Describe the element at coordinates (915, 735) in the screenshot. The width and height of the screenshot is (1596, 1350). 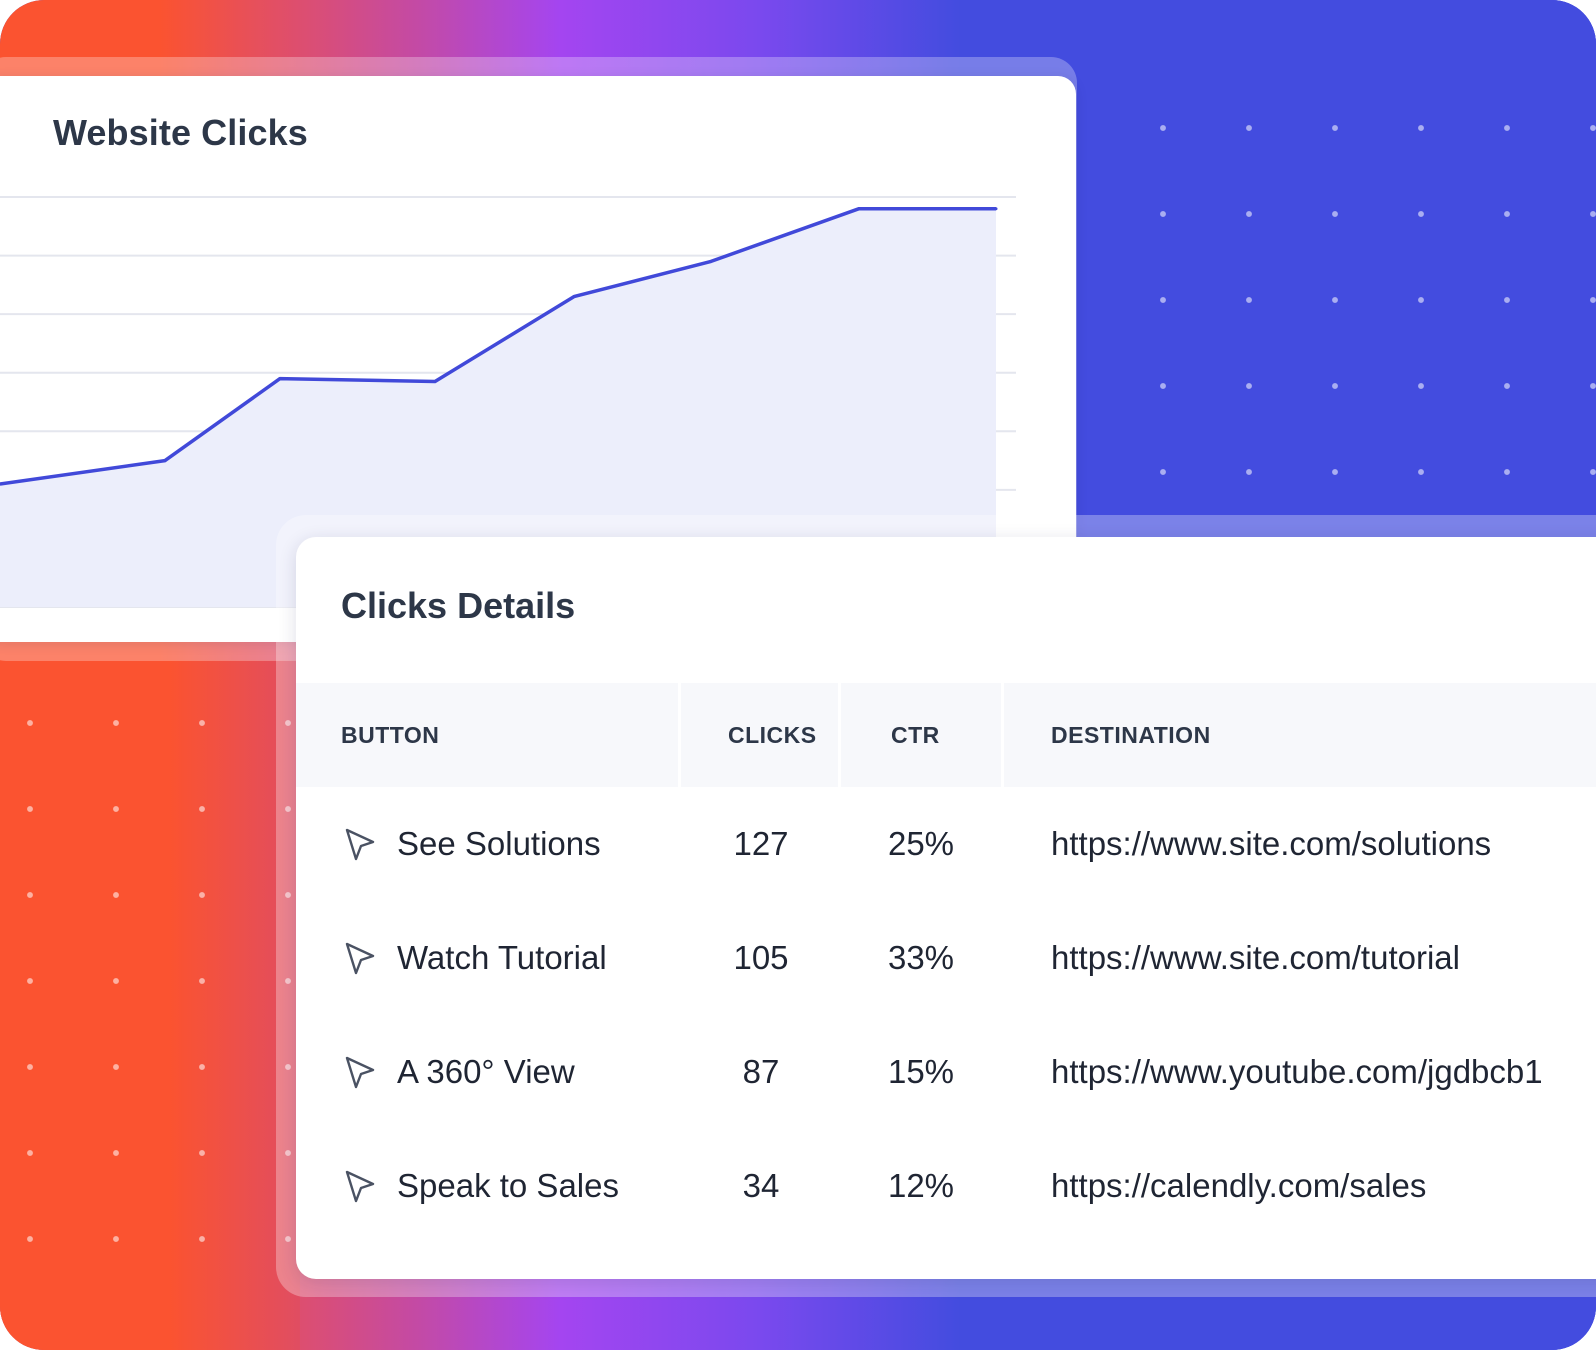
I see `column-header-ctr: CTR` at that location.